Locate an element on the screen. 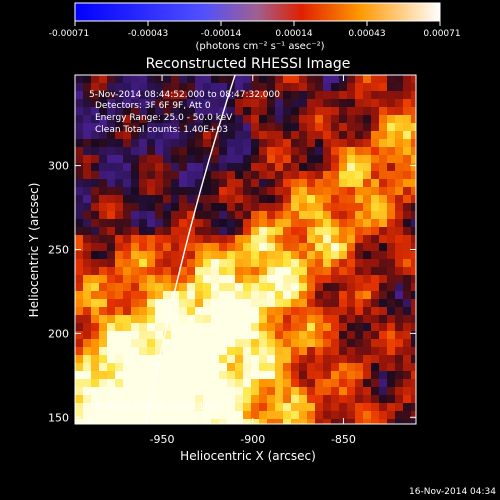  peak-position-label: Position of Peak: (-952,165) is located at coordinates (157, 407).